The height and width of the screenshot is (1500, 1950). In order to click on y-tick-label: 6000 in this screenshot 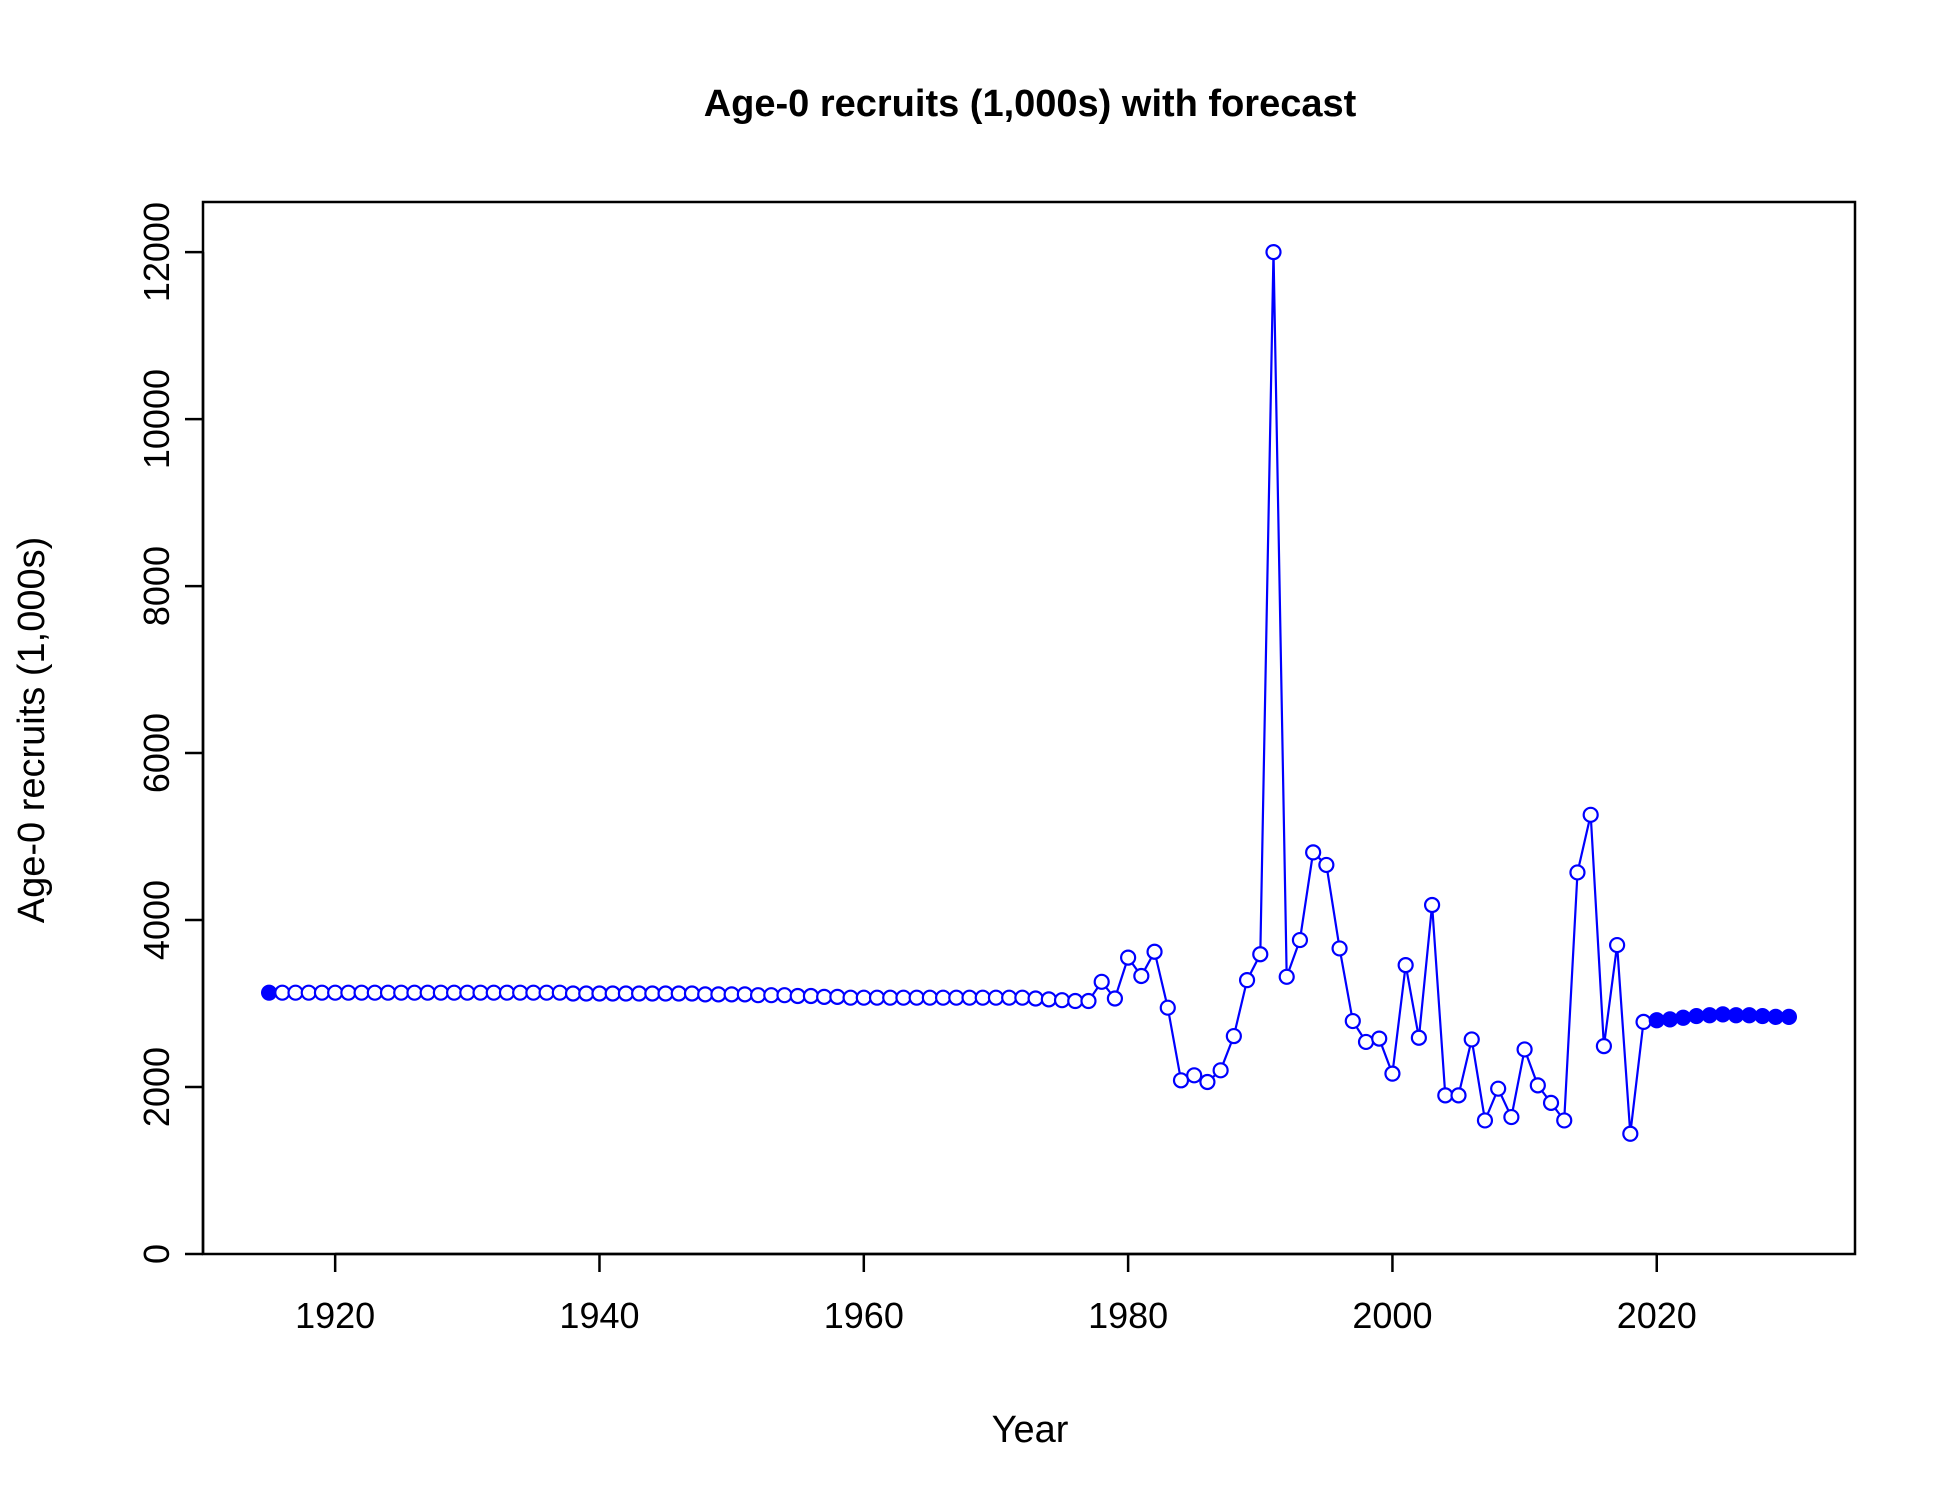, I will do `click(156, 753)`.